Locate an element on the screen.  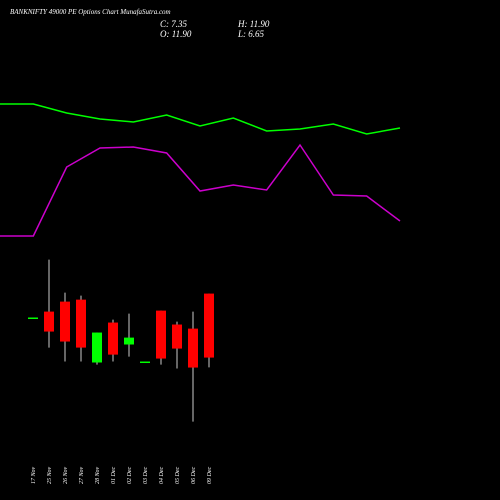
x-tick-label: 02 Dec is located at coordinates (130, 475).